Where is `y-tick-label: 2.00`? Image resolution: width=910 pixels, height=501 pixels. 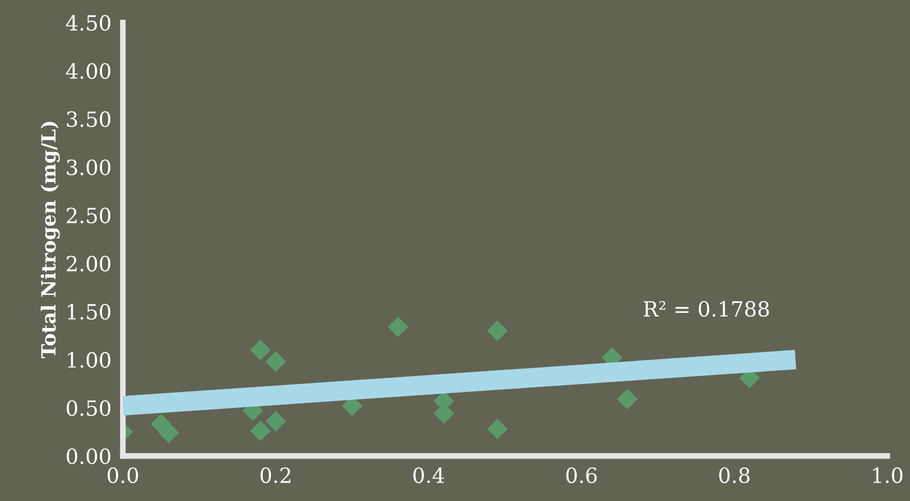
y-tick-label: 2.00 is located at coordinates (88, 264).